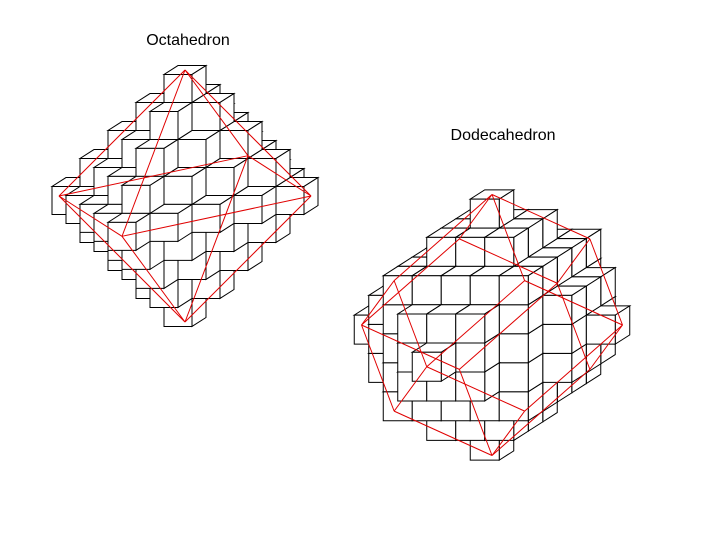 The width and height of the screenshot is (720, 540). Describe the element at coordinates (503, 135) in the screenshot. I see `dodecahedron-title: Dodecahedron` at that location.